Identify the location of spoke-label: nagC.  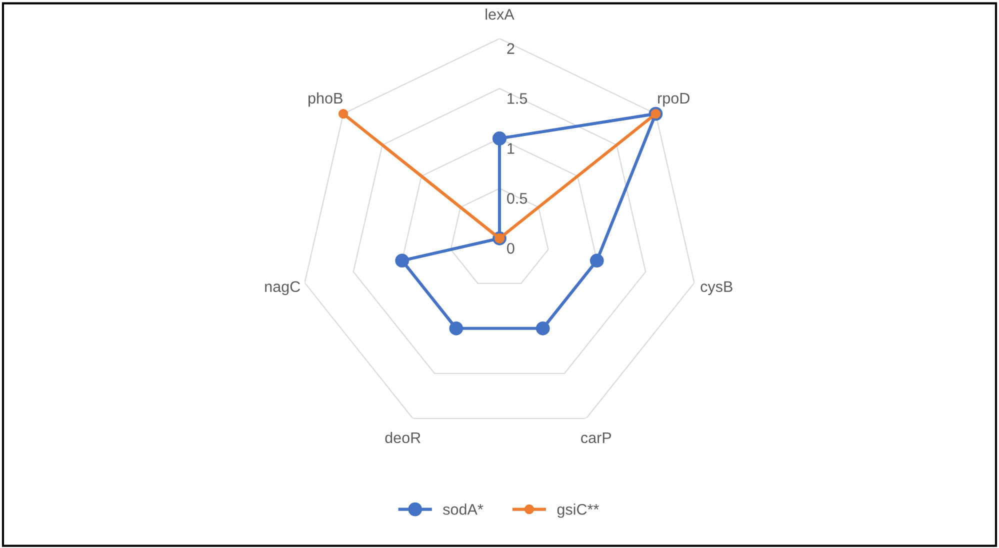
(282, 288).